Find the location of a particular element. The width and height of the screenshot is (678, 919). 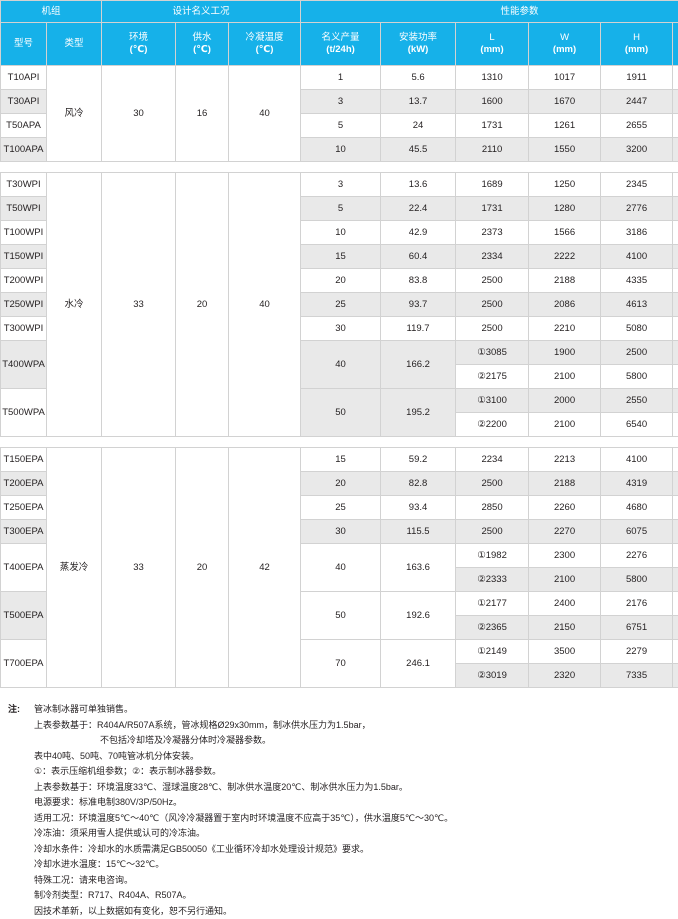

length-cell: 2334 is located at coordinates (492, 257).